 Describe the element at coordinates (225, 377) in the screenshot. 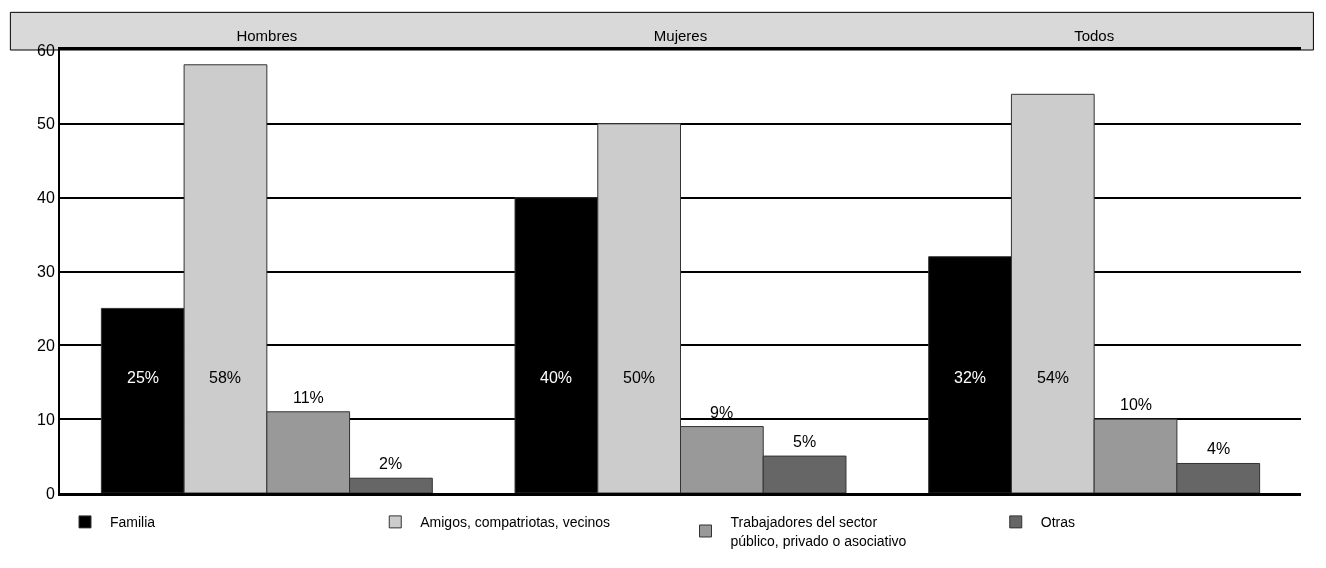

I see `data-label: 58%` at that location.